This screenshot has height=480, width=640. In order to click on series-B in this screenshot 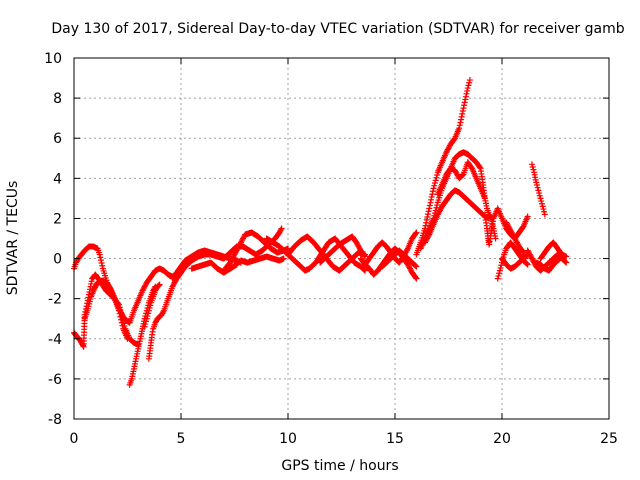, I will do `click(127, 284)`.